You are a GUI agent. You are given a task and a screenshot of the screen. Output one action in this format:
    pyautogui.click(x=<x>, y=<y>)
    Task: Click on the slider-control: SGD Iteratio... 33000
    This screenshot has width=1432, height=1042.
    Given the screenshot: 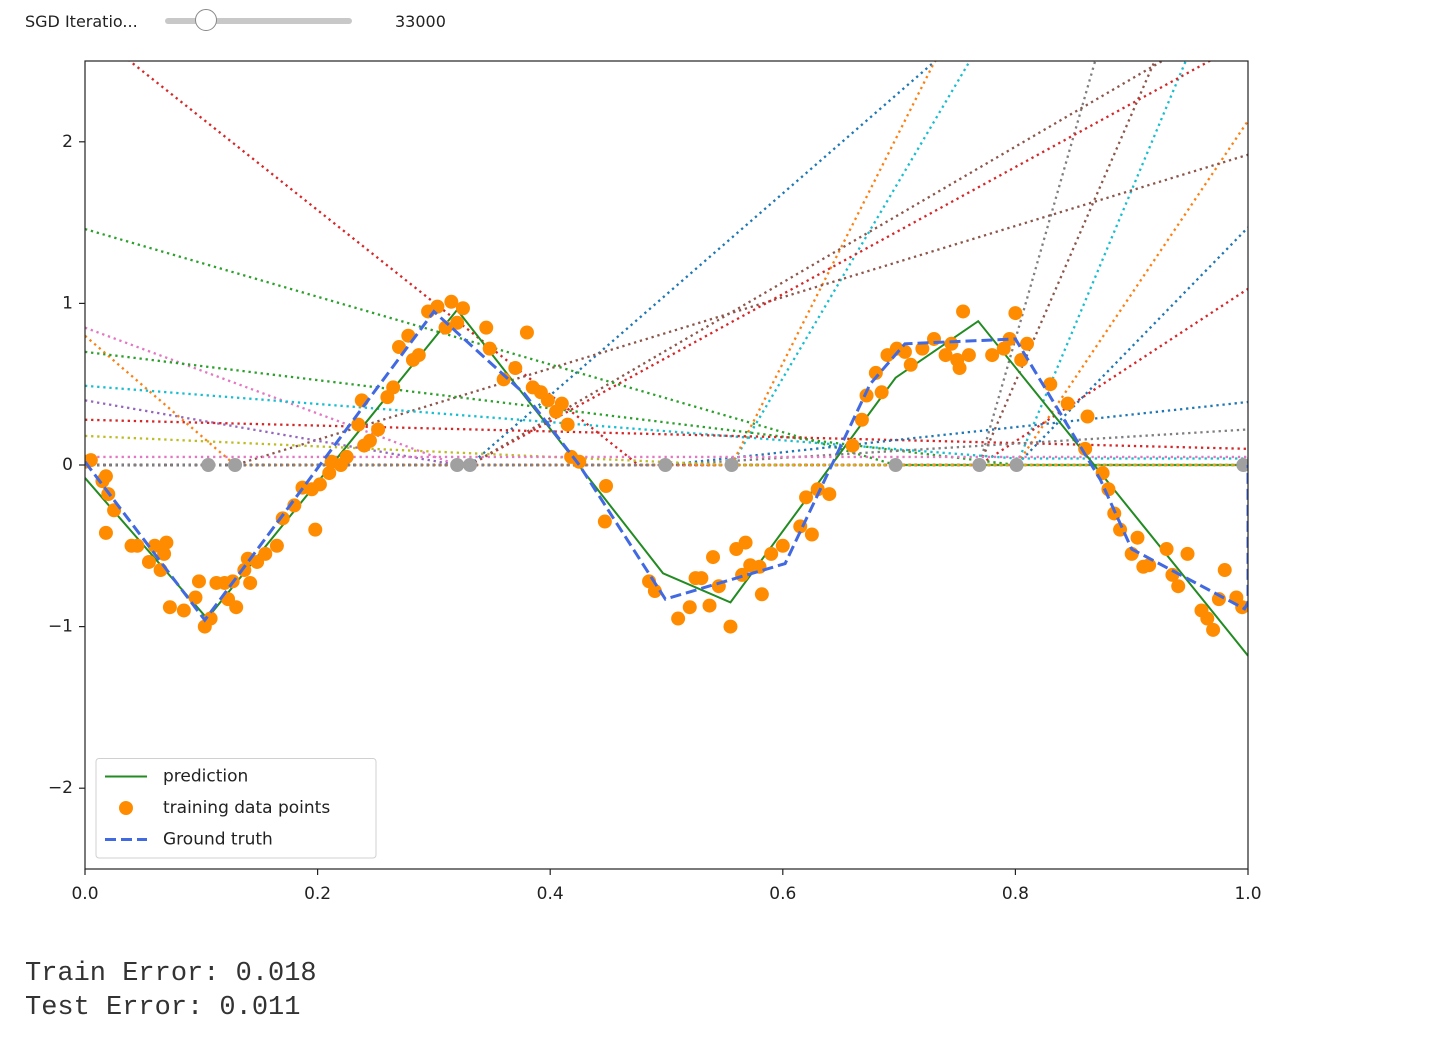 What is the action you would take?
    pyautogui.click(x=235, y=21)
    